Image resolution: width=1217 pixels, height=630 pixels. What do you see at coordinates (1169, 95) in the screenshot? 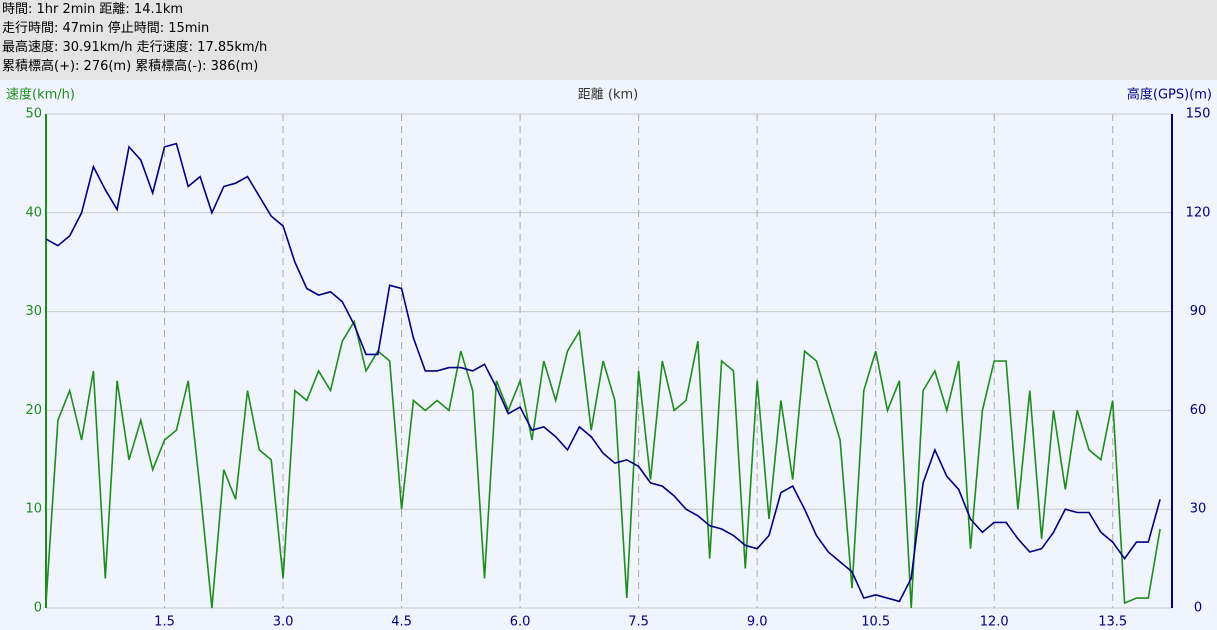
I see `y2-axis-label: 高度(GPS)(m)` at bounding box center [1169, 95].